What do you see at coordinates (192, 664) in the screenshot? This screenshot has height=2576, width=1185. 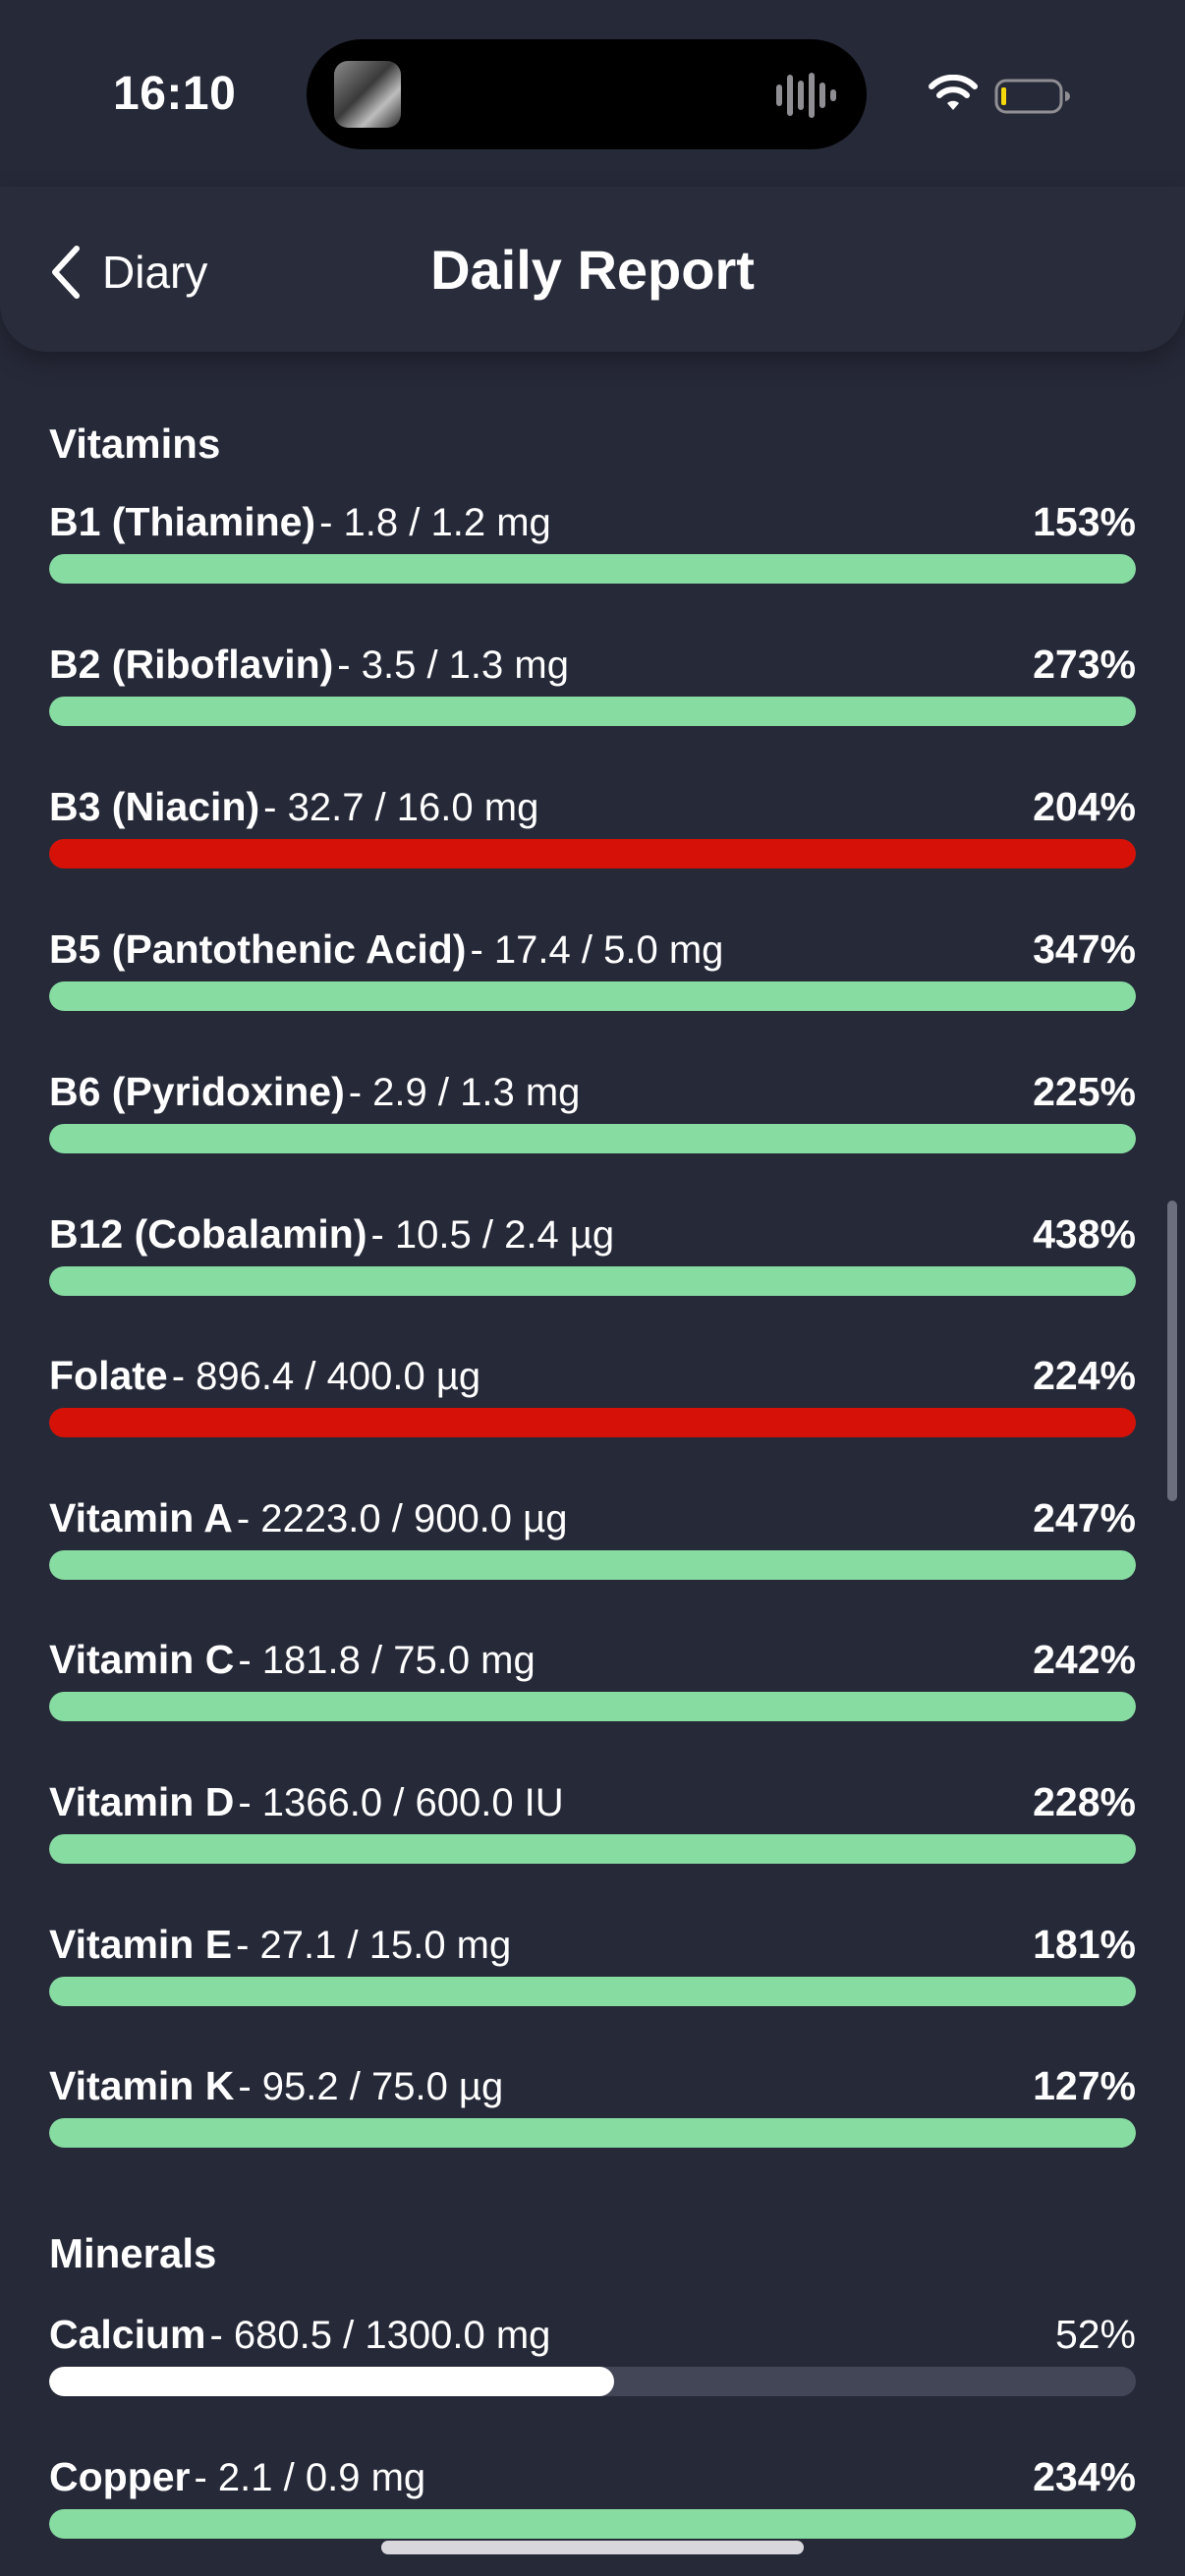 I see `nutrient-name: B2 (Riboflavin)` at bounding box center [192, 664].